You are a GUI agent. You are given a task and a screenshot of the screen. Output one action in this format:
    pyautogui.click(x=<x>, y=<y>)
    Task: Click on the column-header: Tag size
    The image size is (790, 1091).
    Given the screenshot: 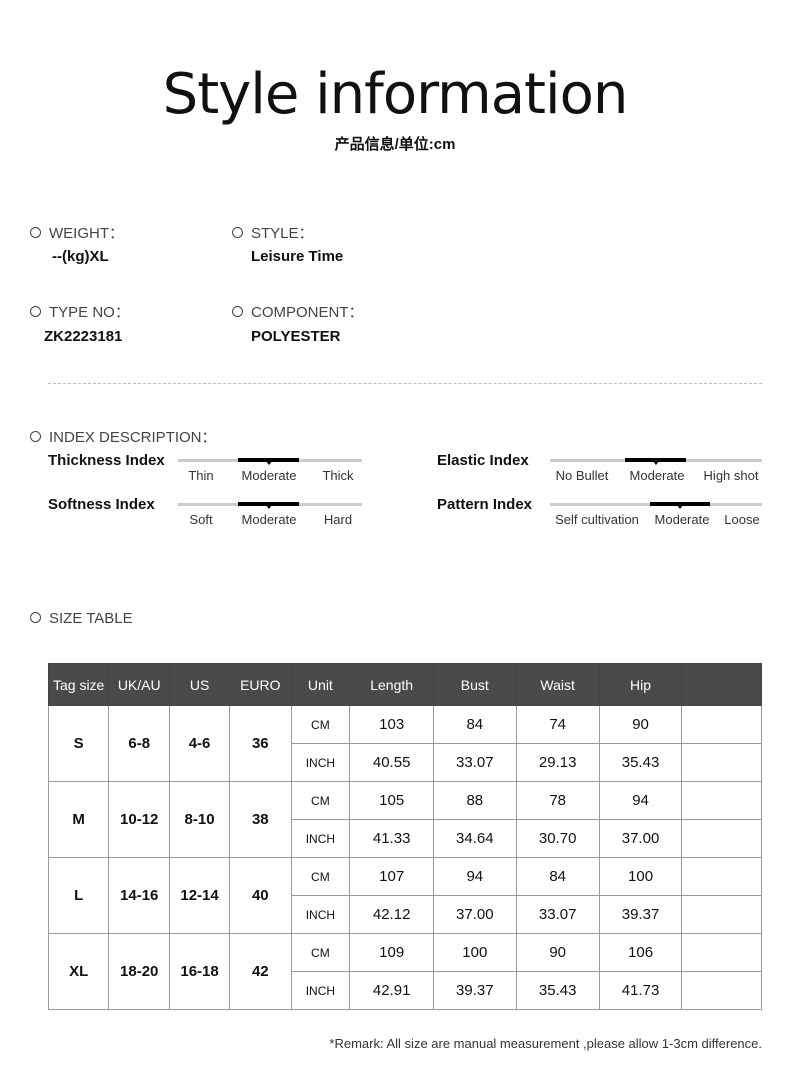 What is the action you would take?
    pyautogui.click(x=78, y=684)
    